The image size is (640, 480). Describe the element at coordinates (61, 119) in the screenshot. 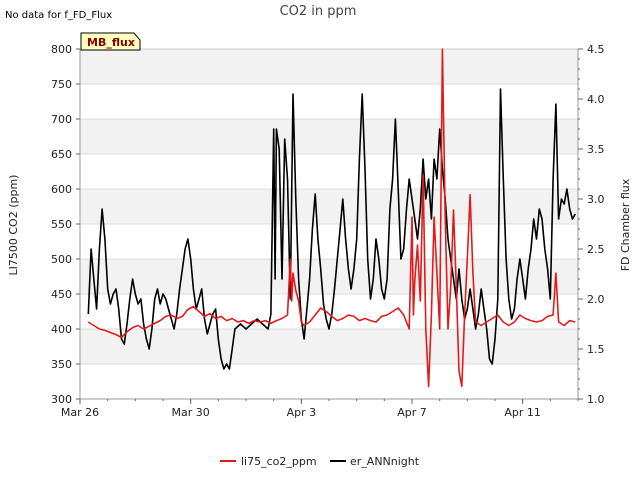

I see `left-tick-label: 700` at that location.